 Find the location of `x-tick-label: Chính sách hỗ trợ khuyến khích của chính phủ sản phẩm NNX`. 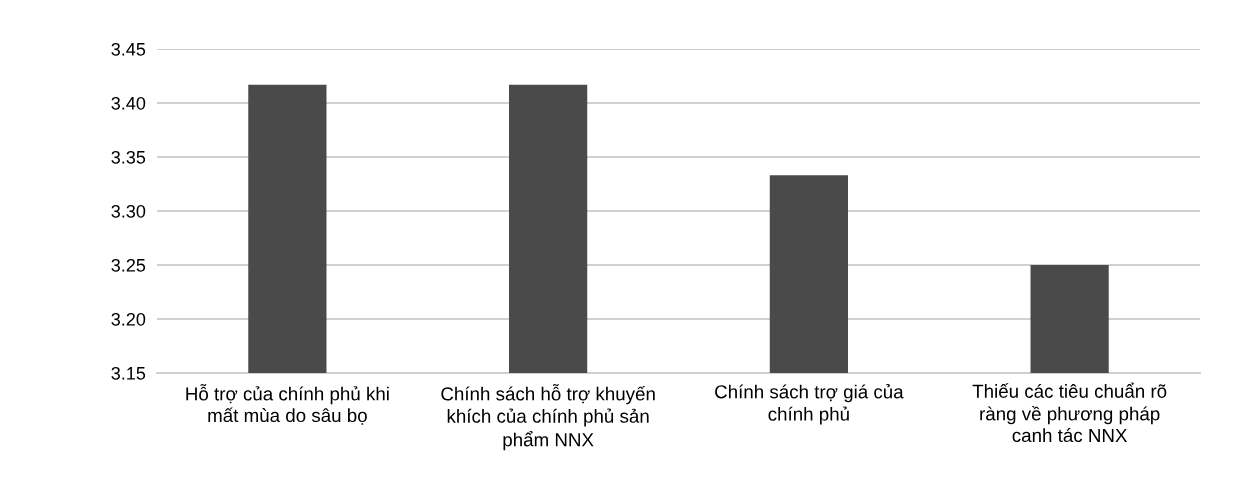

x-tick-label: Chính sách hỗ trợ khuyến khích của chính phủ sản phẩm NNX is located at coordinates (548, 417).